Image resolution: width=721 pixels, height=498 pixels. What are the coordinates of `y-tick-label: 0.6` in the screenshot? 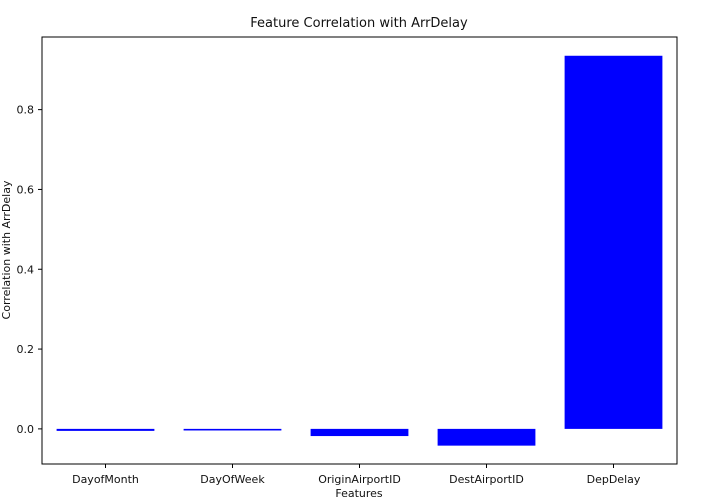 It's located at (26, 189).